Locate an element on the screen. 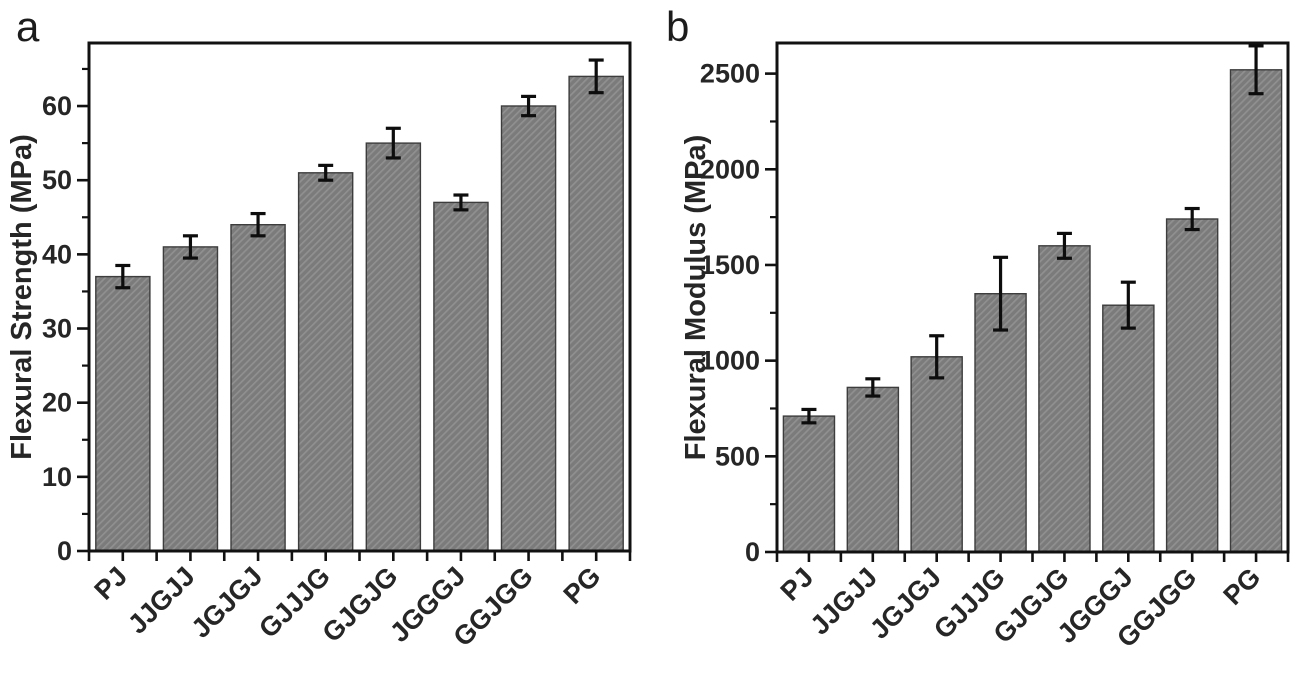 Image resolution: width=1304 pixels, height=674 pixels. y-tick-label: 2500 is located at coordinates (730, 74).